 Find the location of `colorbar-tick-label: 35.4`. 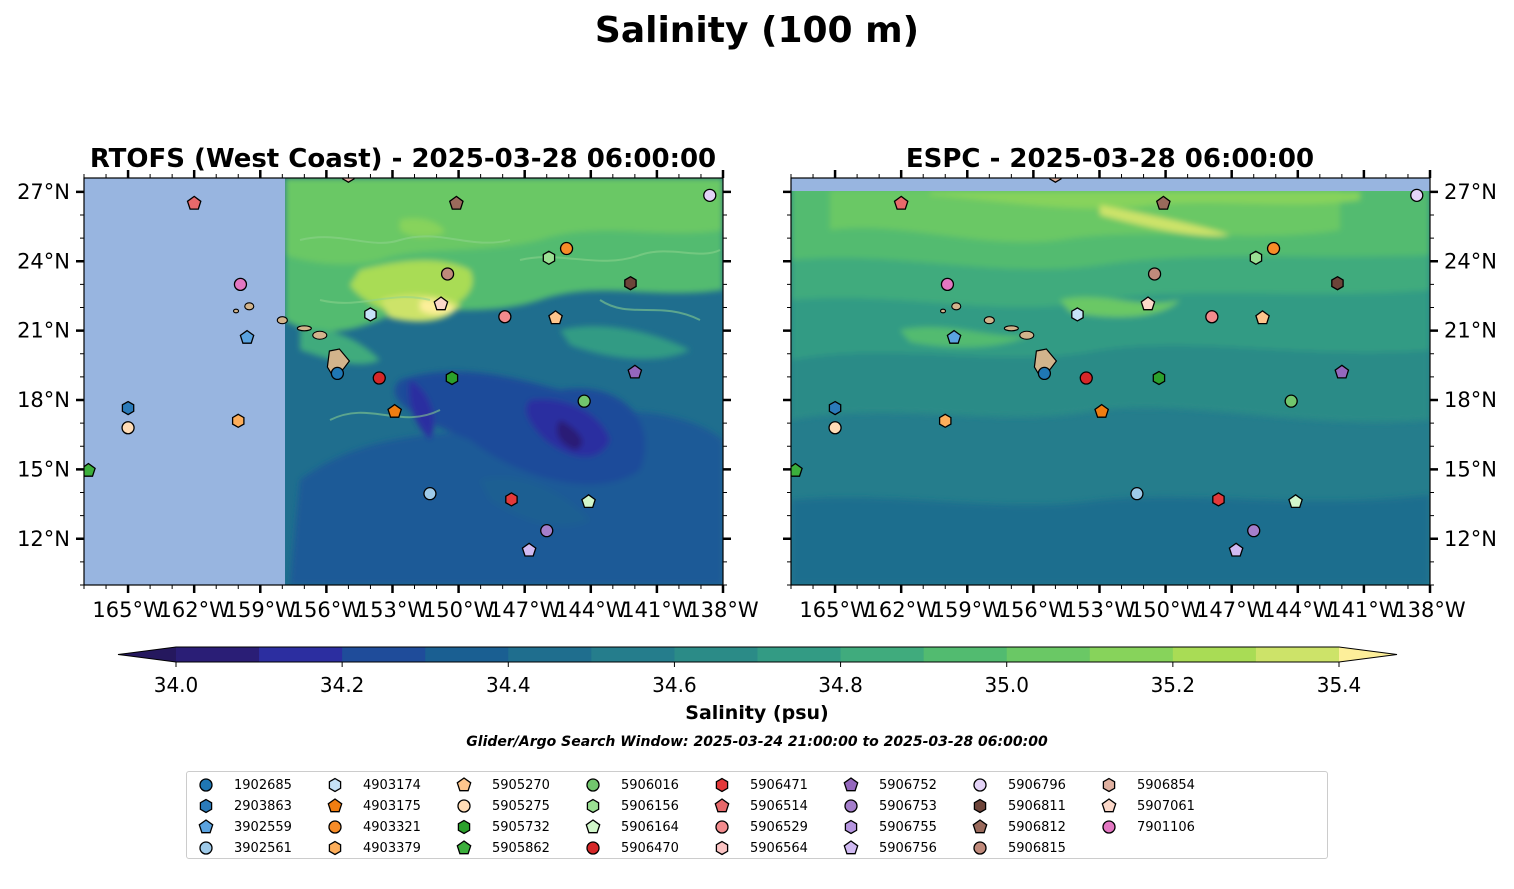

colorbar-tick-label: 35.4 is located at coordinates (1339, 685).